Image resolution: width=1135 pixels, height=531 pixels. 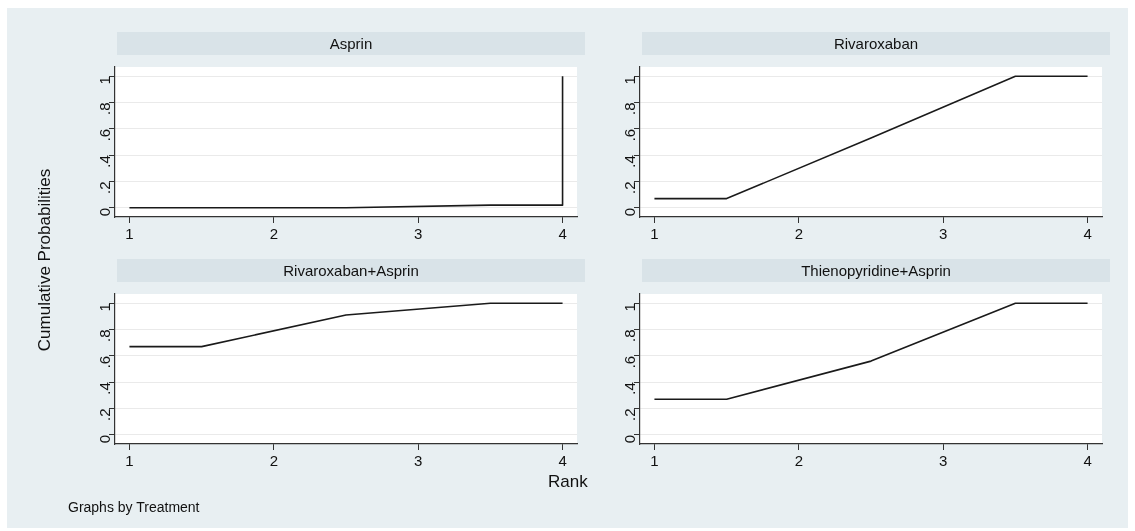 What do you see at coordinates (351, 43) in the screenshot?
I see `chart-title: Asprin` at bounding box center [351, 43].